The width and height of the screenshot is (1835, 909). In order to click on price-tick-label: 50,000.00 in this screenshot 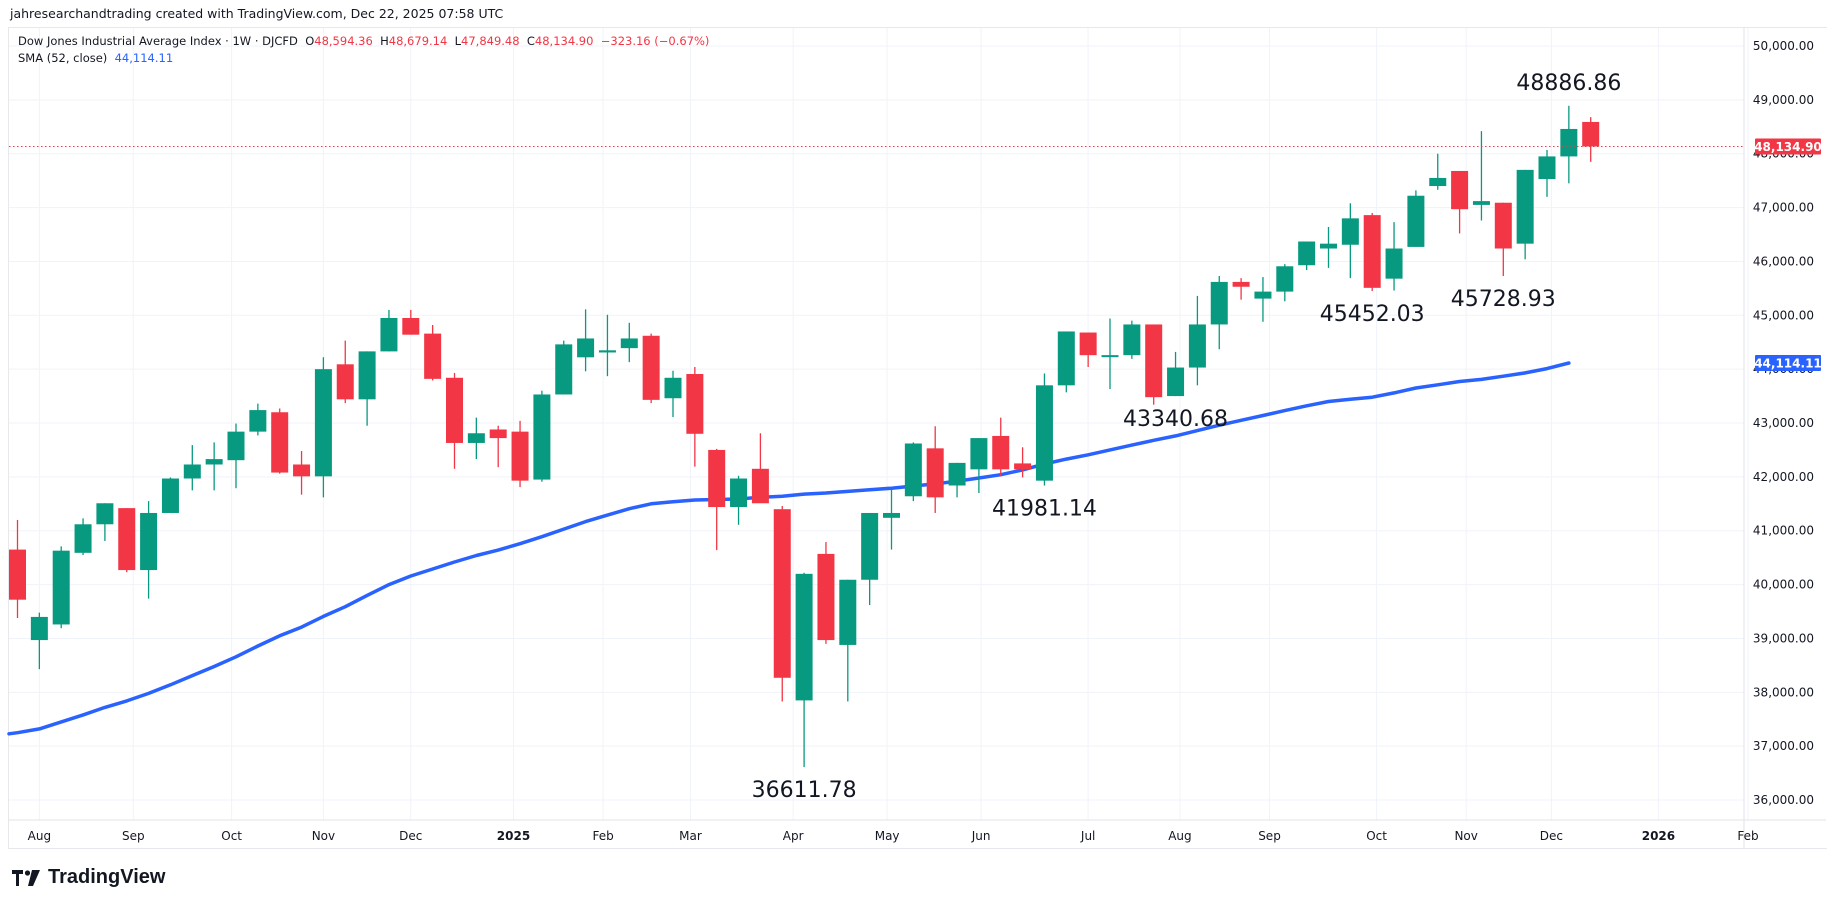, I will do `click(1783, 46)`.